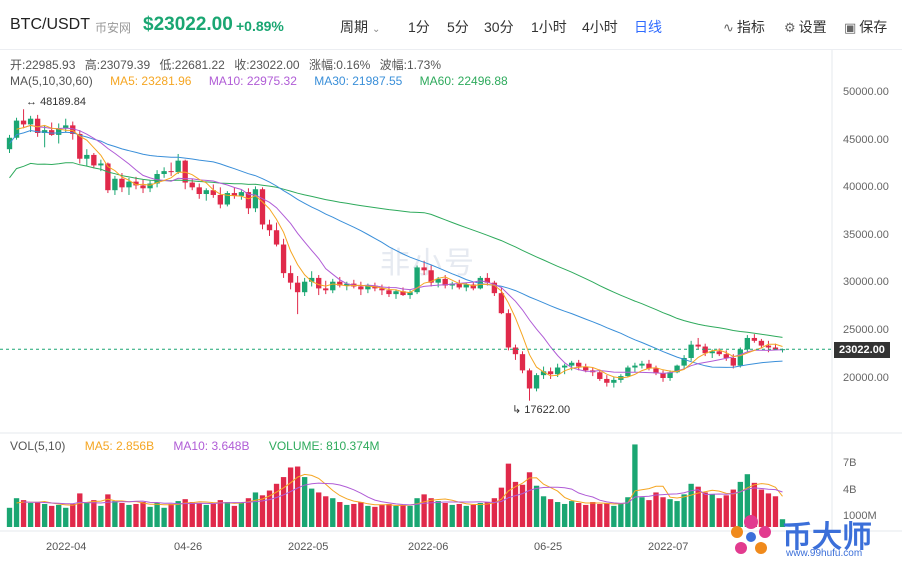  I want to click on high-value: 高:23079.39, so click(117, 65).